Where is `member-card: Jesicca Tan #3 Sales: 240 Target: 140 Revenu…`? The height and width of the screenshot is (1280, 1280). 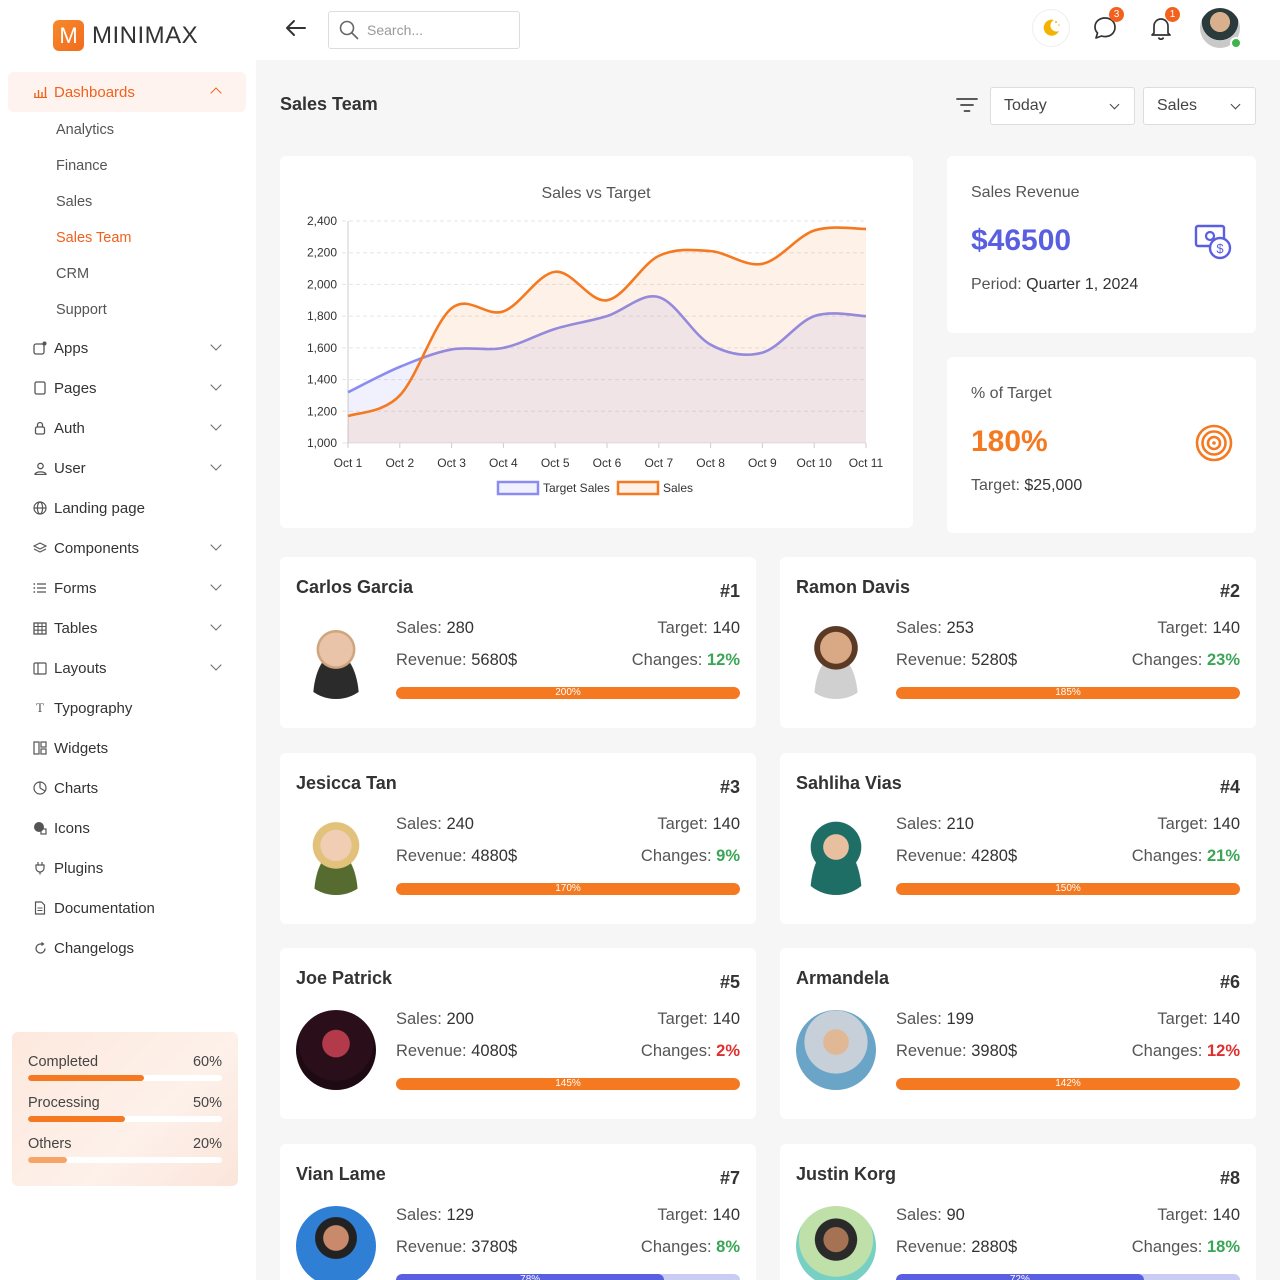
member-card: Jesicca Tan #3 Sales: 240 Target: 140 Revenu… is located at coordinates (518, 838).